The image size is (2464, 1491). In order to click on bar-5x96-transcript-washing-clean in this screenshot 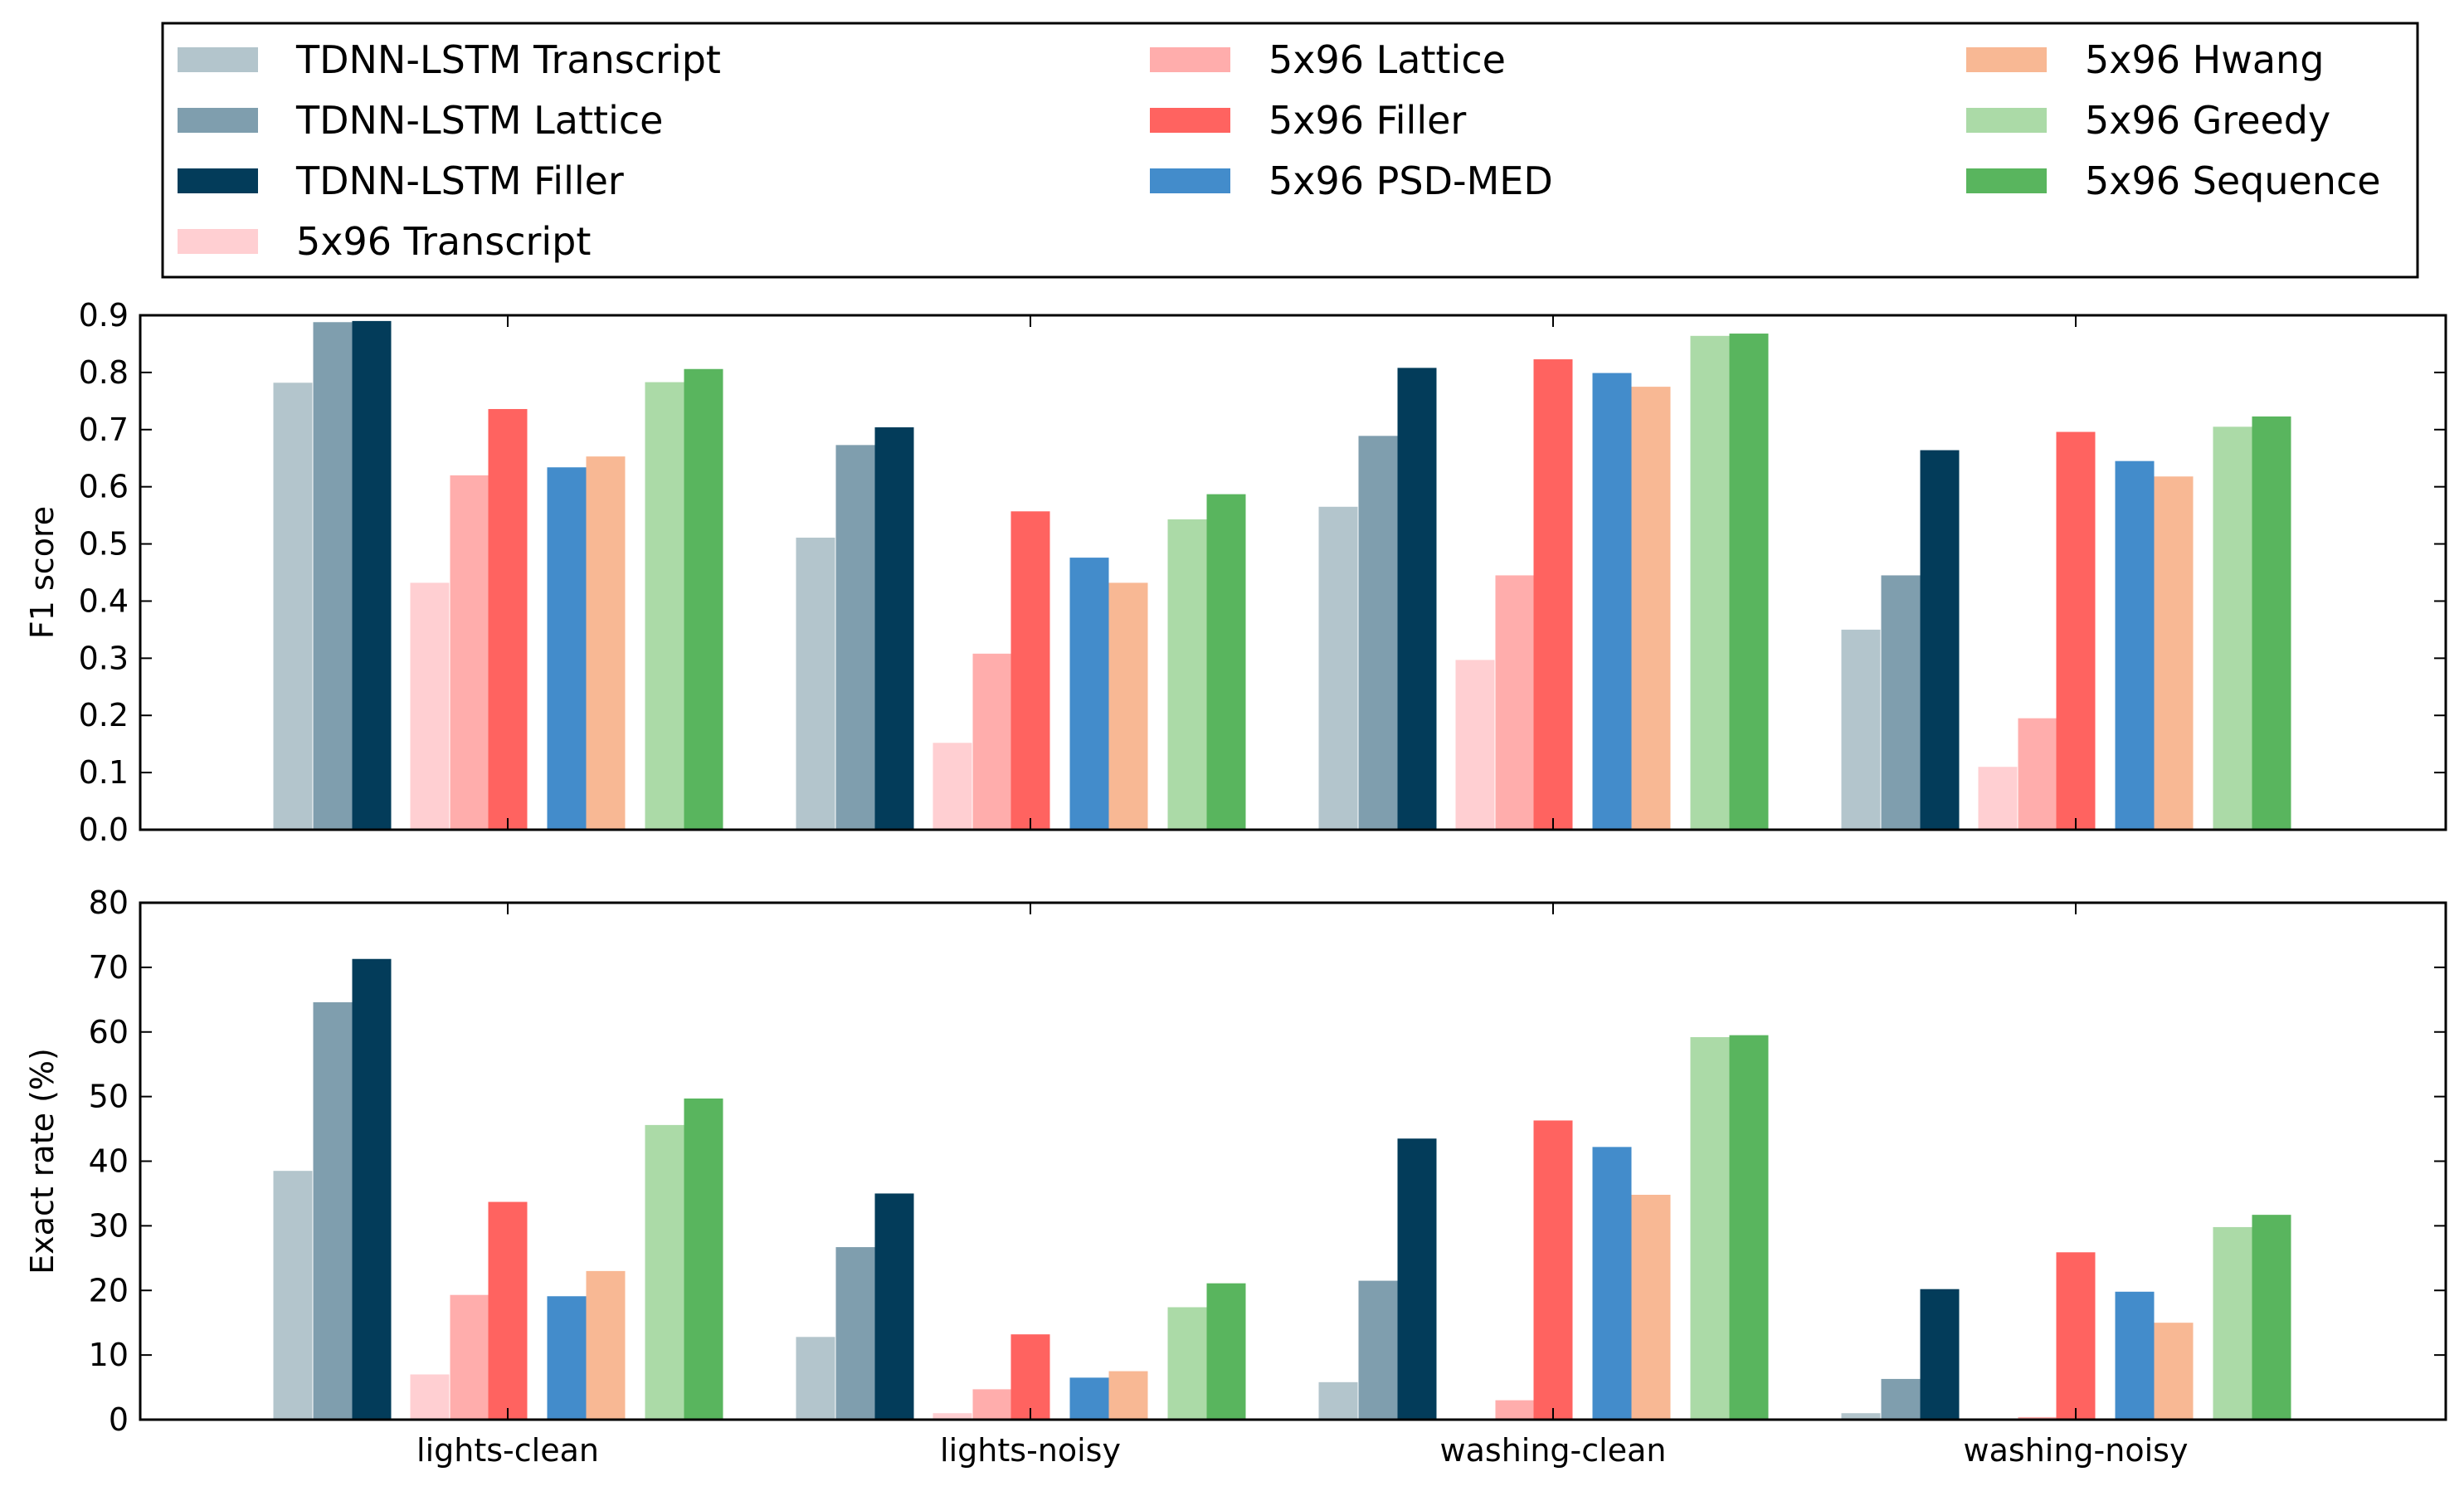, I will do `click(1475, 745)`.